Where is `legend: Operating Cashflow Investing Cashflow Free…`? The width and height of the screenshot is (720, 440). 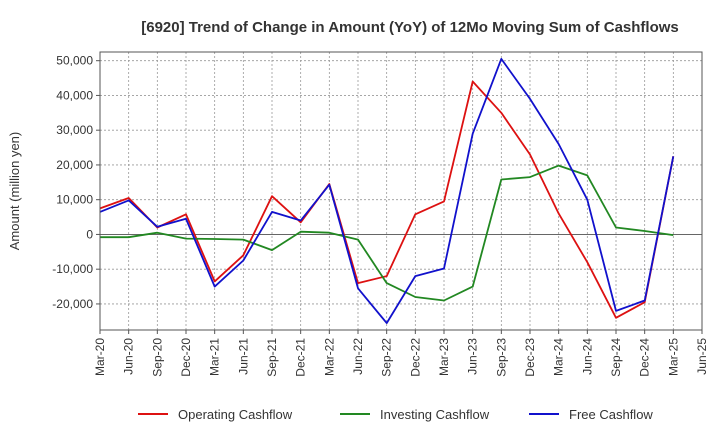 legend: Operating Cashflow Investing Cashflow Free… is located at coordinates (395, 414).